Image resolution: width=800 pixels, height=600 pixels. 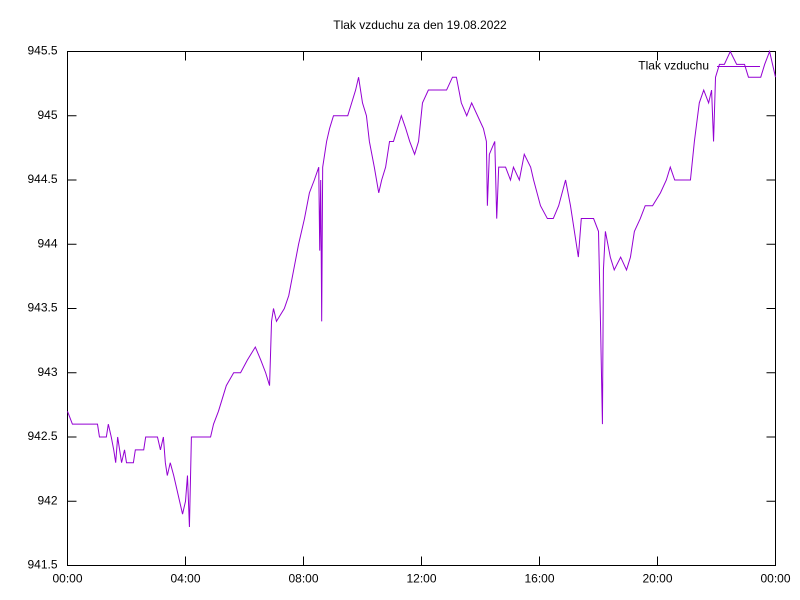 I want to click on y-tick-label: 941.5, so click(x=42, y=565).